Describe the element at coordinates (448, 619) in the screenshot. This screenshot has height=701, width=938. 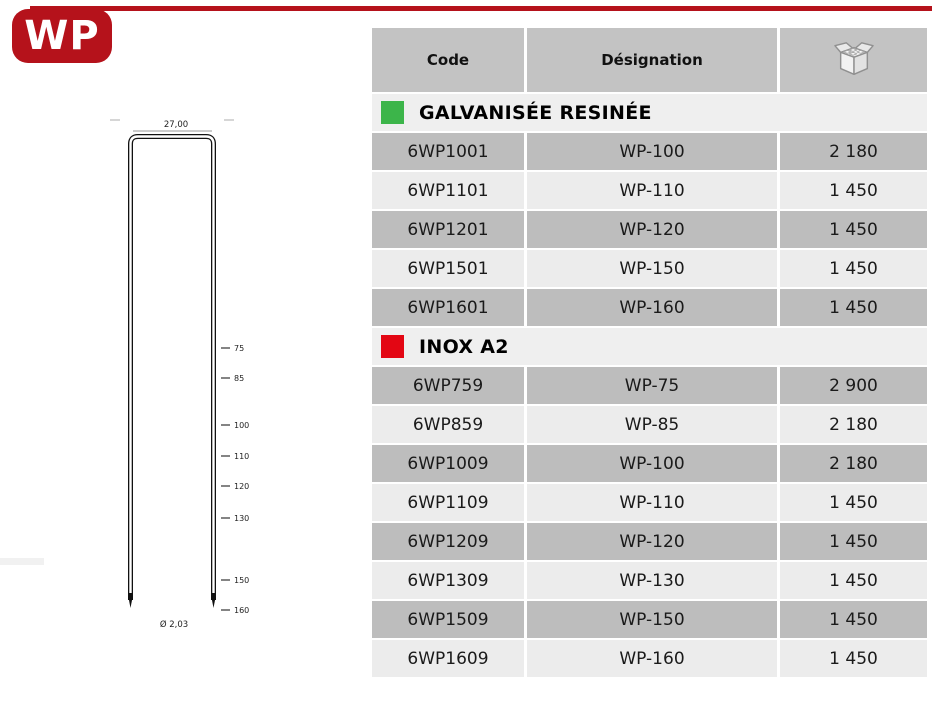
I see `code-cell: 6WP1509` at that location.